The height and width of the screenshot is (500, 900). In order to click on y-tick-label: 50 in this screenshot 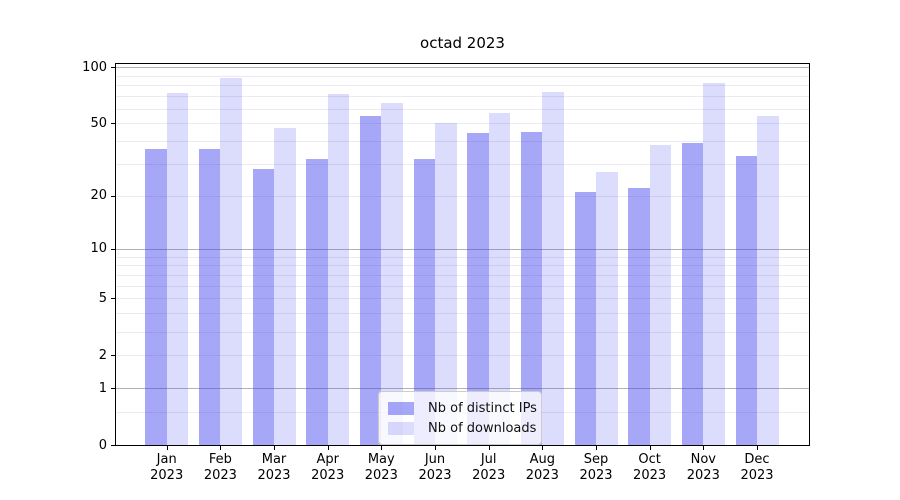, I will do `click(98, 123)`.